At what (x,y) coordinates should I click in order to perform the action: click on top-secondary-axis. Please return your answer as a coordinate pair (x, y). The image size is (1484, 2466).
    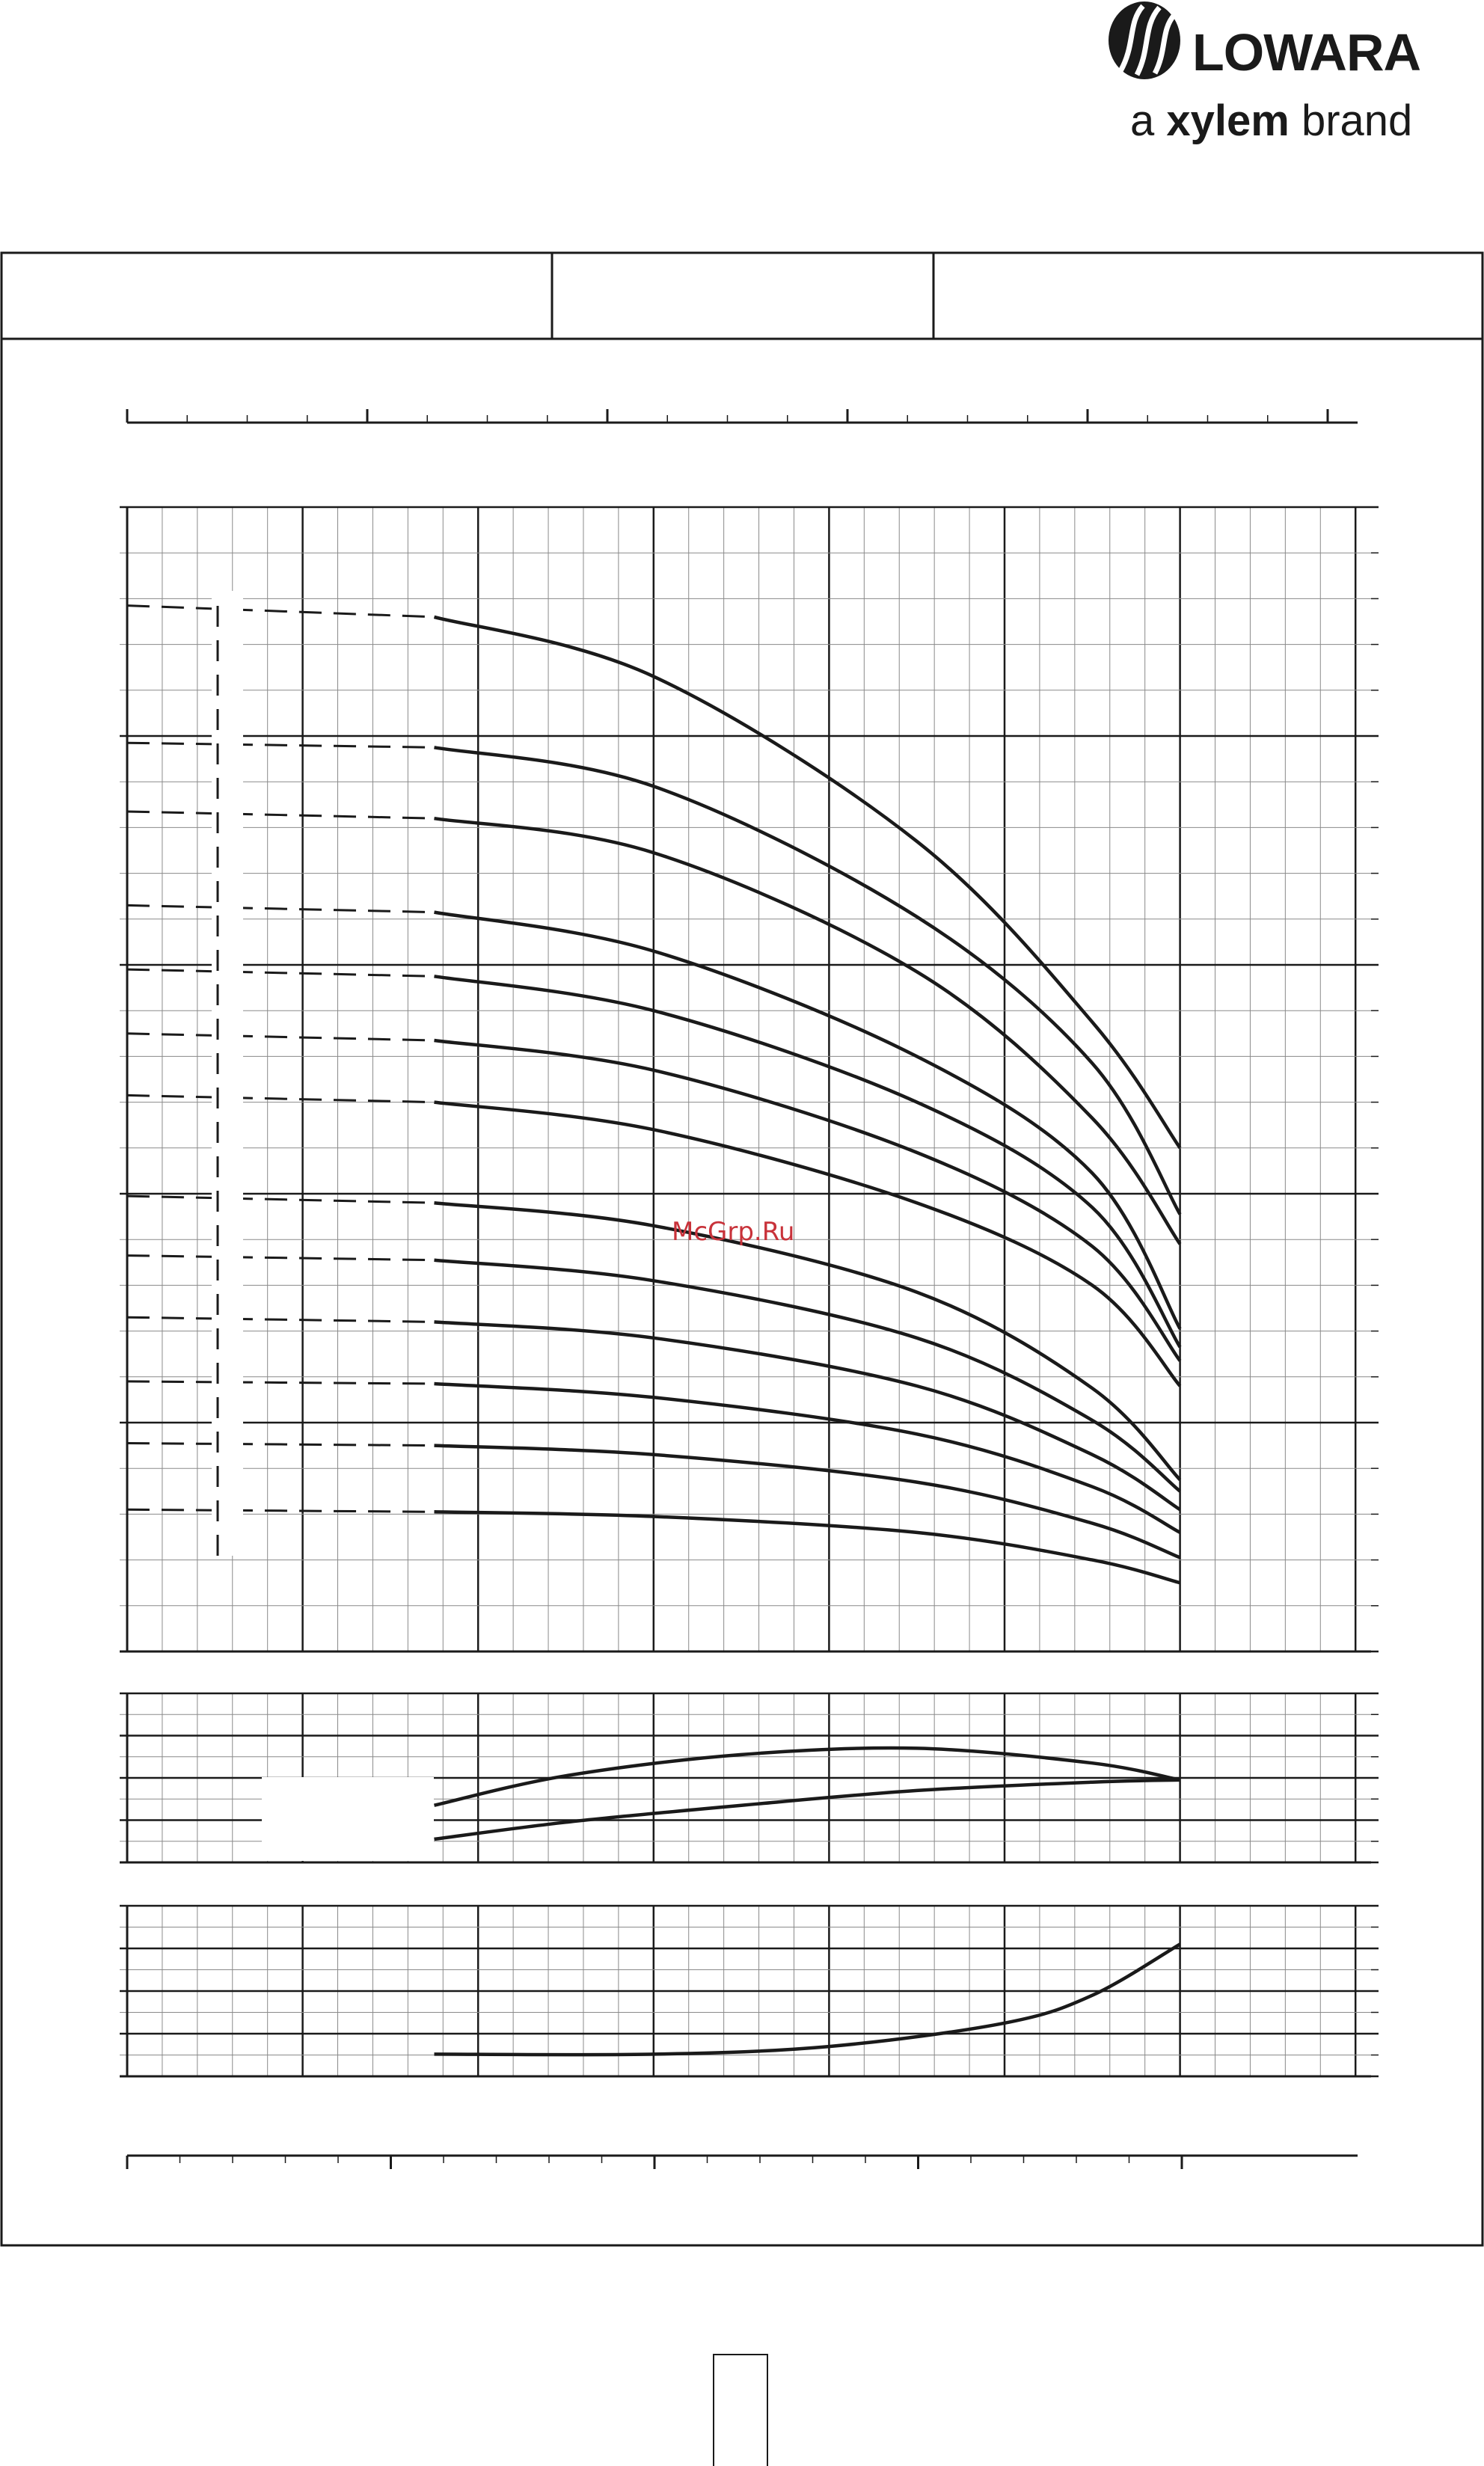
    Looking at the image, I should click on (742, 417).